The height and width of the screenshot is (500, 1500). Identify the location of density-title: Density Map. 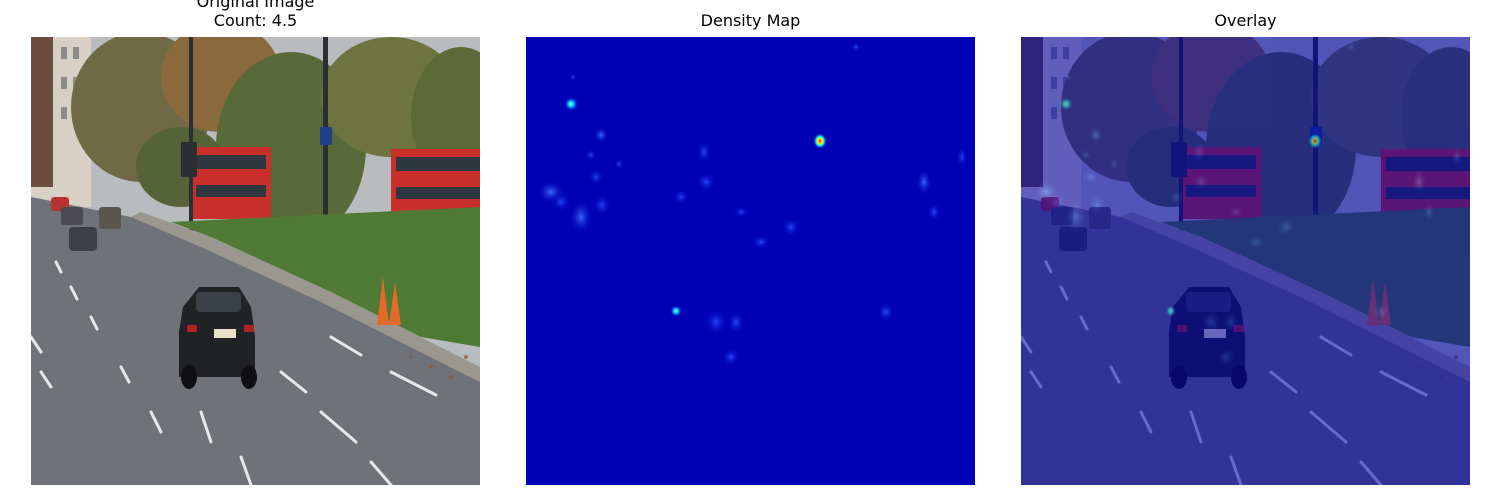
(750, 20).